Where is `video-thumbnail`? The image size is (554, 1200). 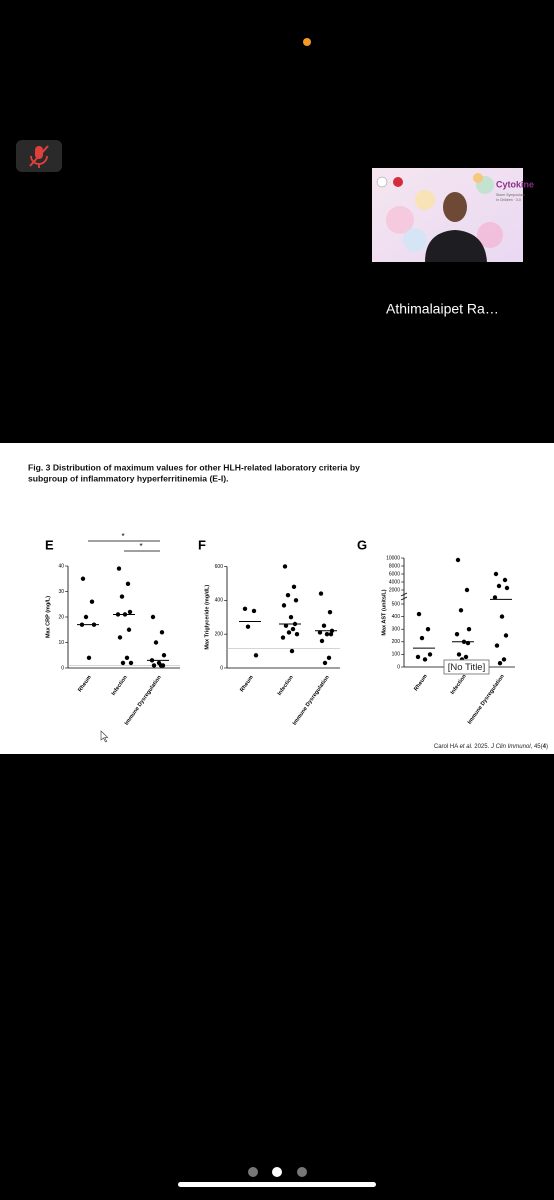
video-thumbnail is located at coordinates (447, 215).